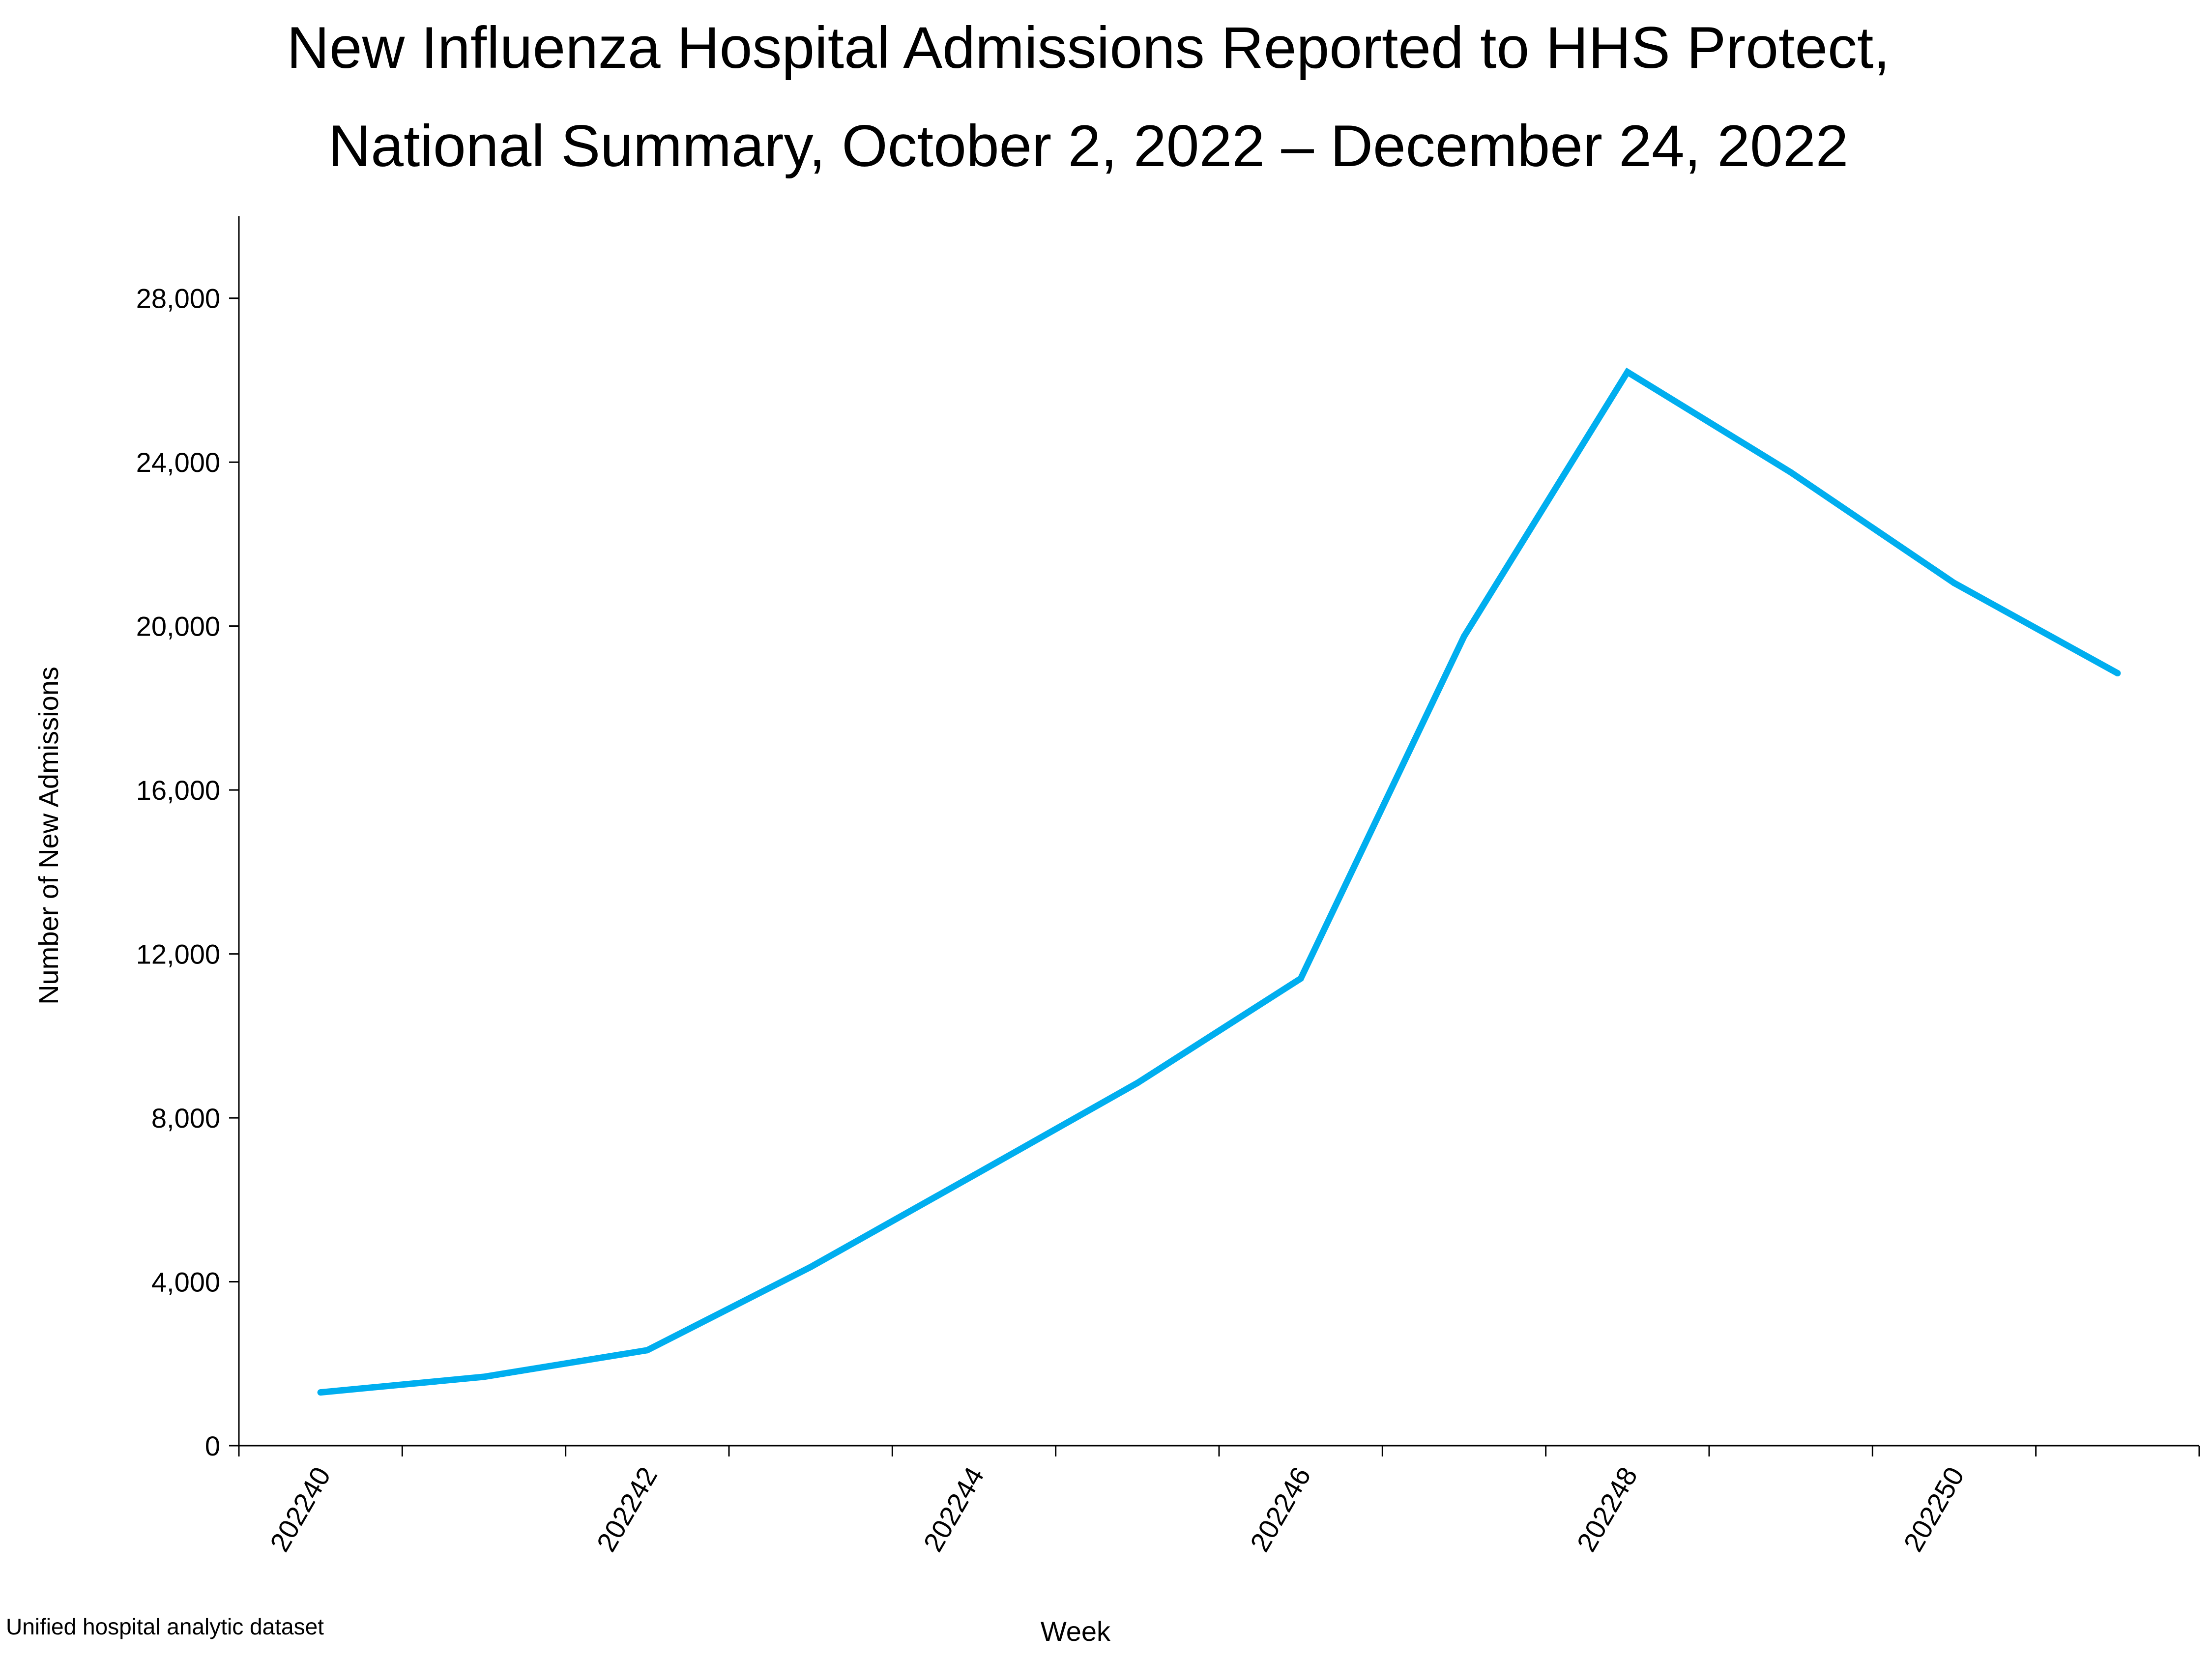 Image resolution: width=2212 pixels, height=1659 pixels. What do you see at coordinates (178, 463) in the screenshot?
I see `y-tick-label: 24,000` at bounding box center [178, 463].